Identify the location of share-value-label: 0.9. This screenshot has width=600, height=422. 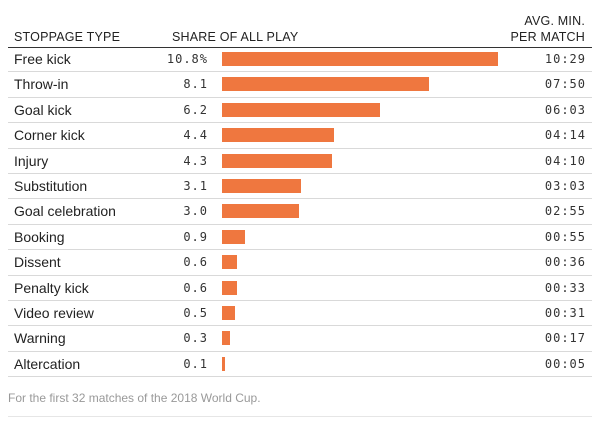
(195, 236).